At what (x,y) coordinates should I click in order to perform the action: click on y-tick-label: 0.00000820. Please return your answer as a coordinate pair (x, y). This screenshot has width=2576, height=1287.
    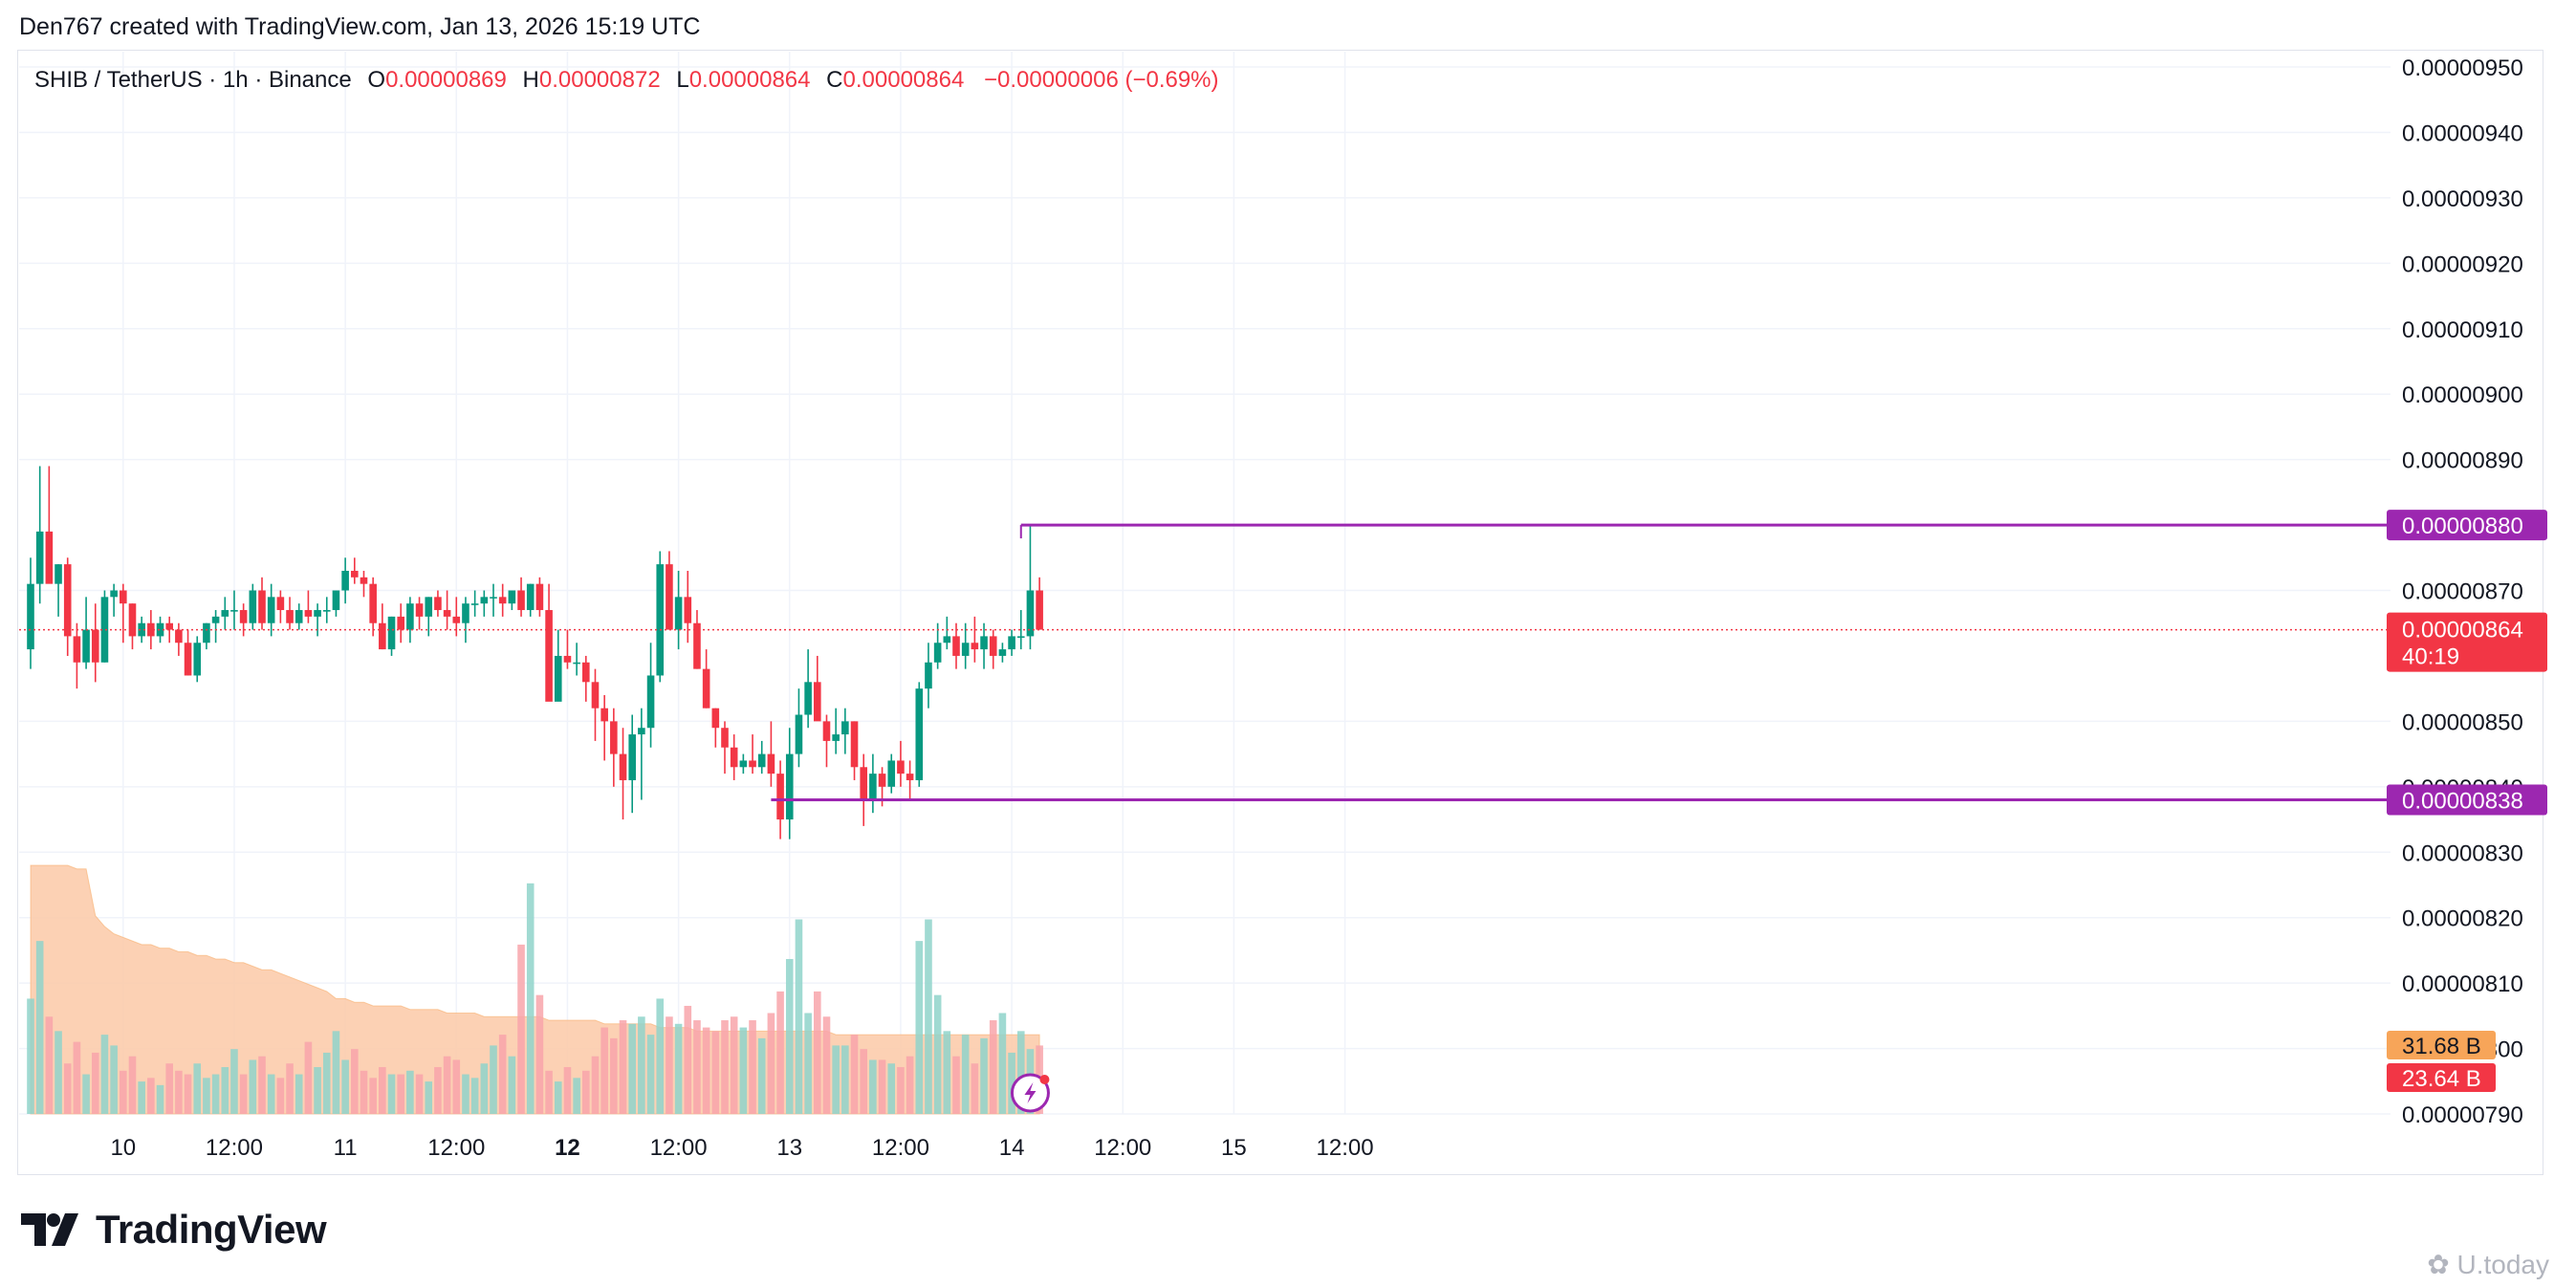
    Looking at the image, I should click on (2462, 919).